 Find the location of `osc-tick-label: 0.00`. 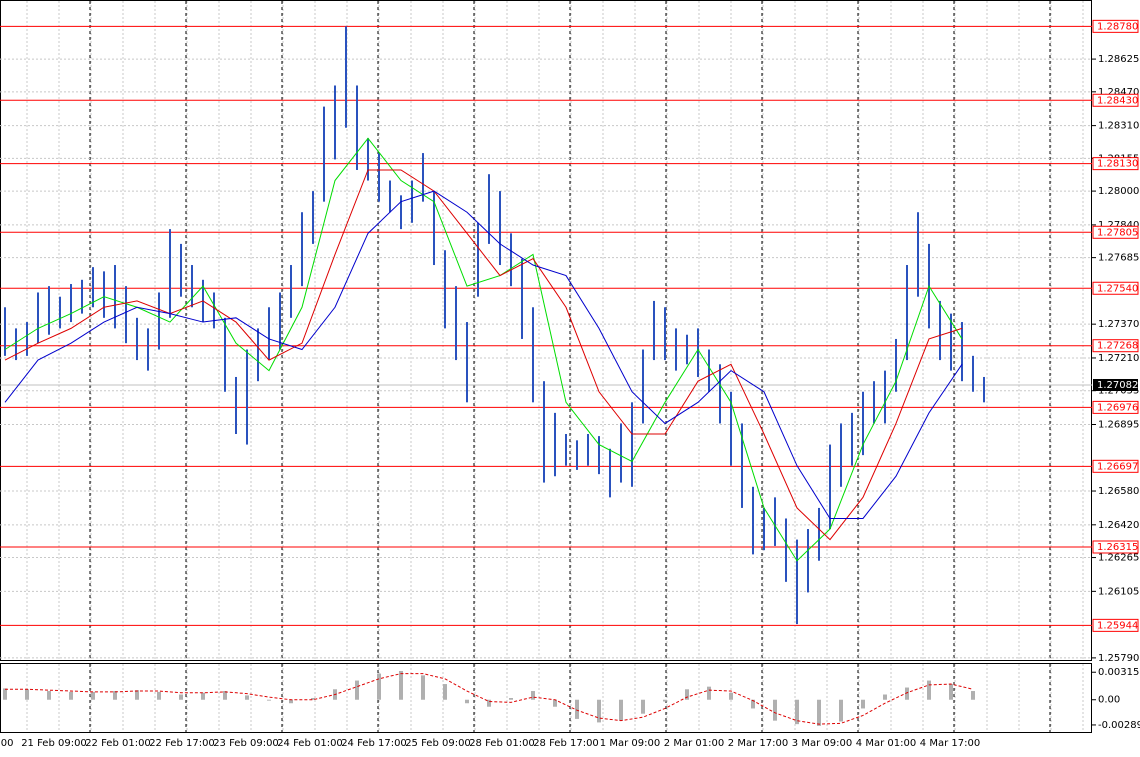

osc-tick-label: 0.00 is located at coordinates (1109, 700).